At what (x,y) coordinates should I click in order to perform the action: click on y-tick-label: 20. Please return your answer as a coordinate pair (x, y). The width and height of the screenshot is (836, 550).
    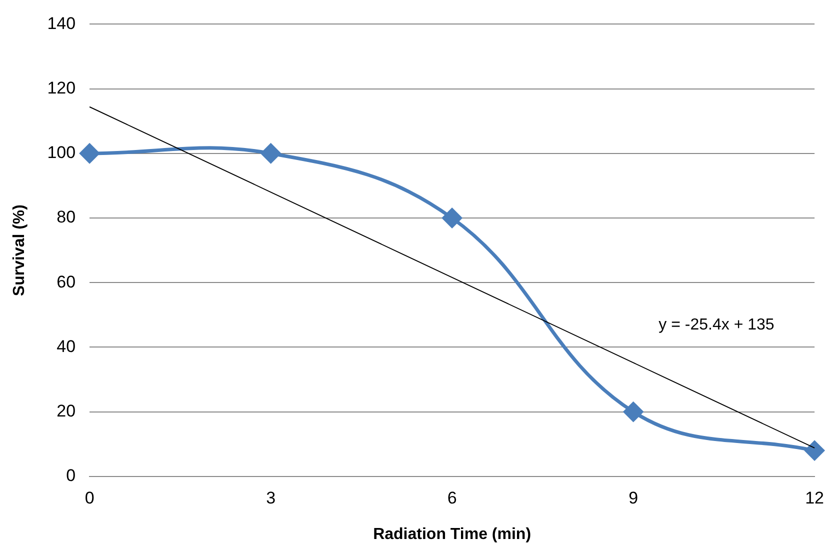
    Looking at the image, I should click on (66, 410).